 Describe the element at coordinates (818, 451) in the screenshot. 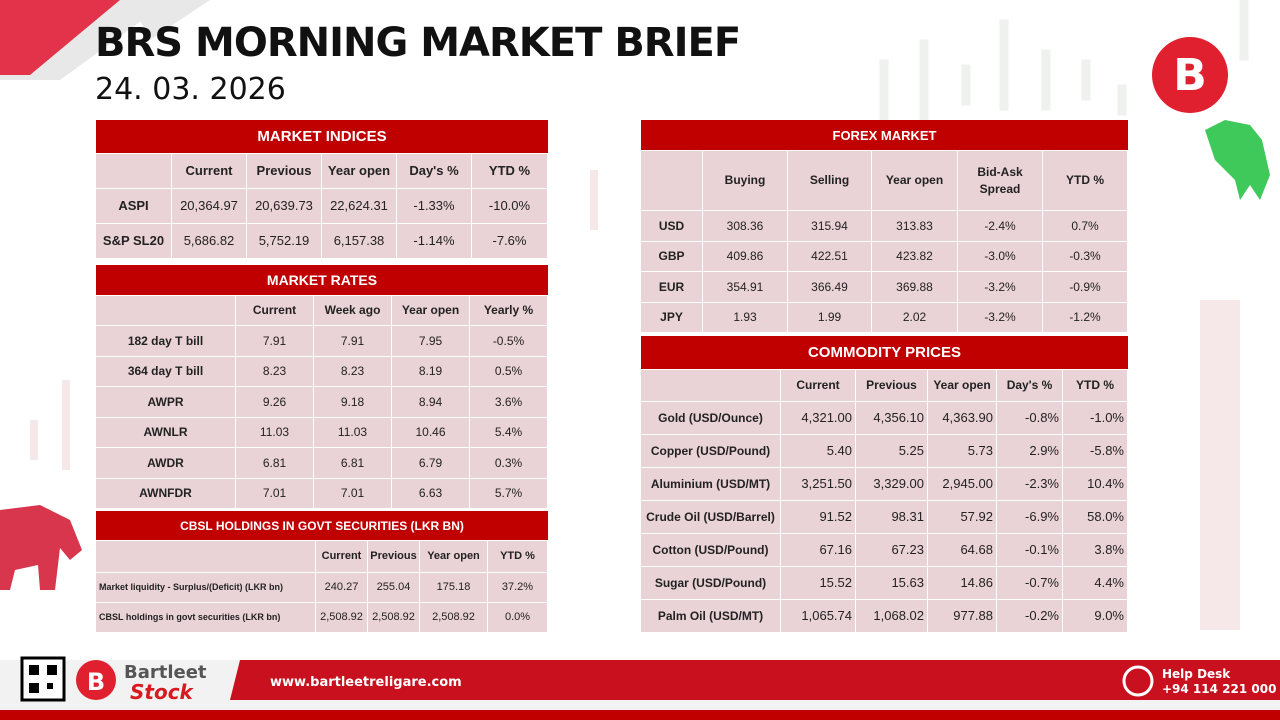

I see `table-cell: 5.40` at that location.